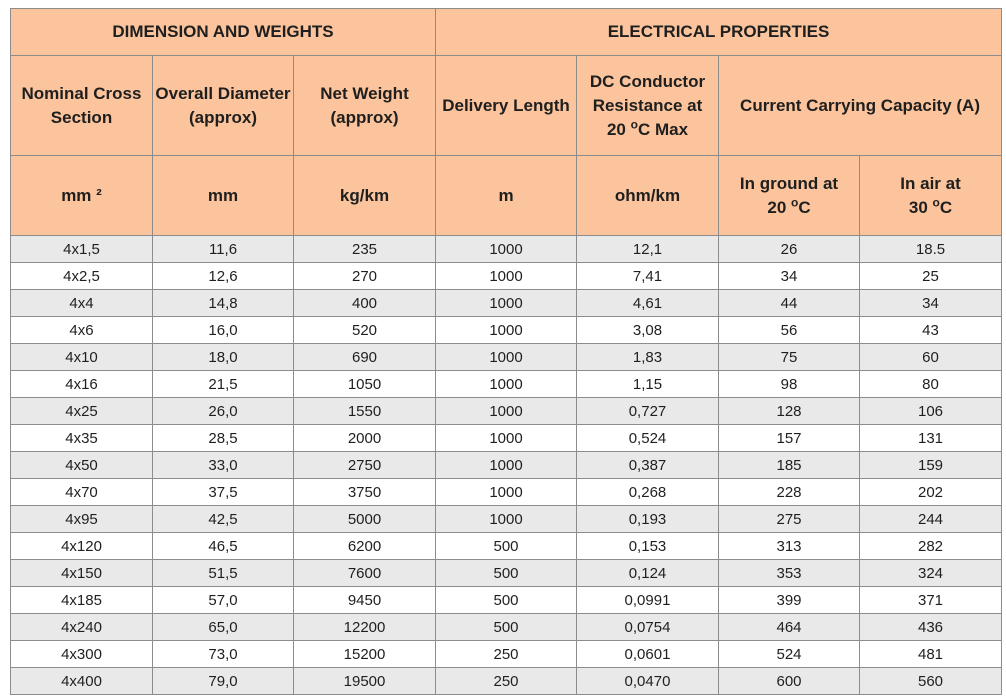 The image size is (1006, 700). What do you see at coordinates (364, 681) in the screenshot?
I see `cell-net-weight: 19500` at bounding box center [364, 681].